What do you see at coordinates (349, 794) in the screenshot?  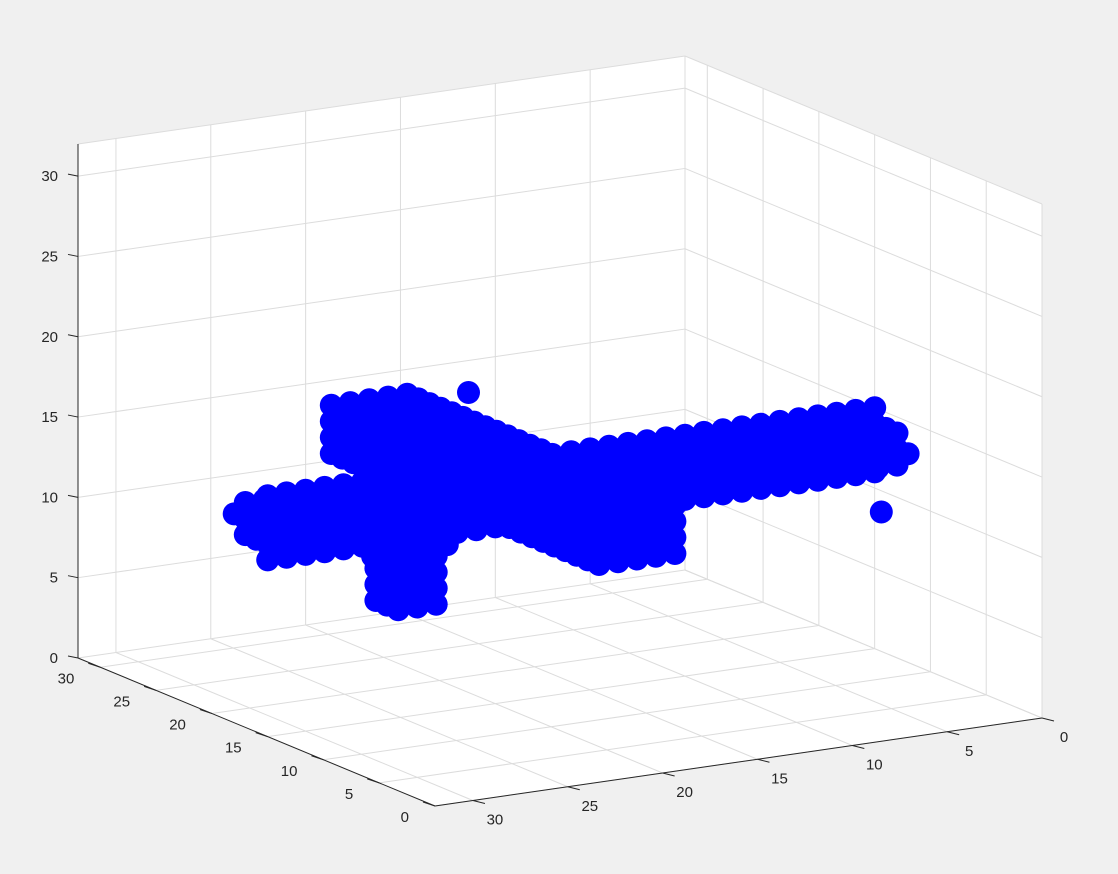 I see `y-tick-label: 5` at bounding box center [349, 794].